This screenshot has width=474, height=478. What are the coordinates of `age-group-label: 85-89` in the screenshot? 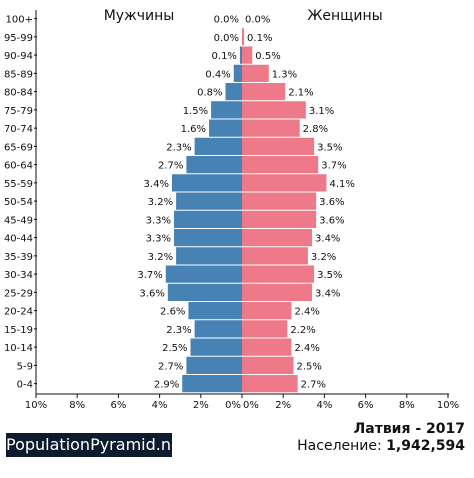 It's located at (18, 74).